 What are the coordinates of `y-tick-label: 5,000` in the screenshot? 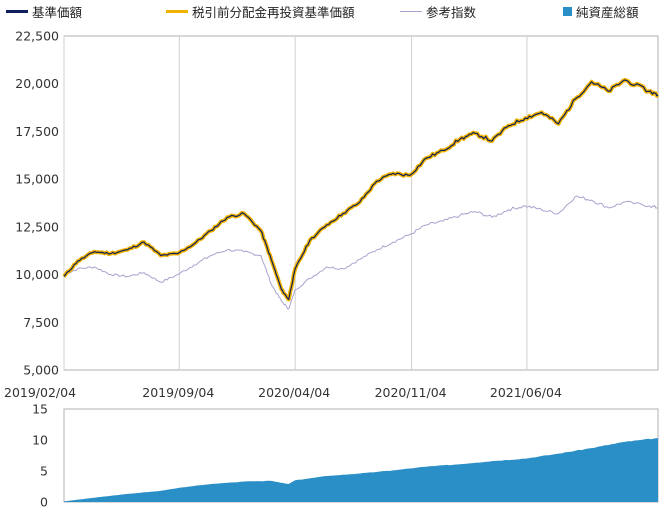 It's located at (41, 370).